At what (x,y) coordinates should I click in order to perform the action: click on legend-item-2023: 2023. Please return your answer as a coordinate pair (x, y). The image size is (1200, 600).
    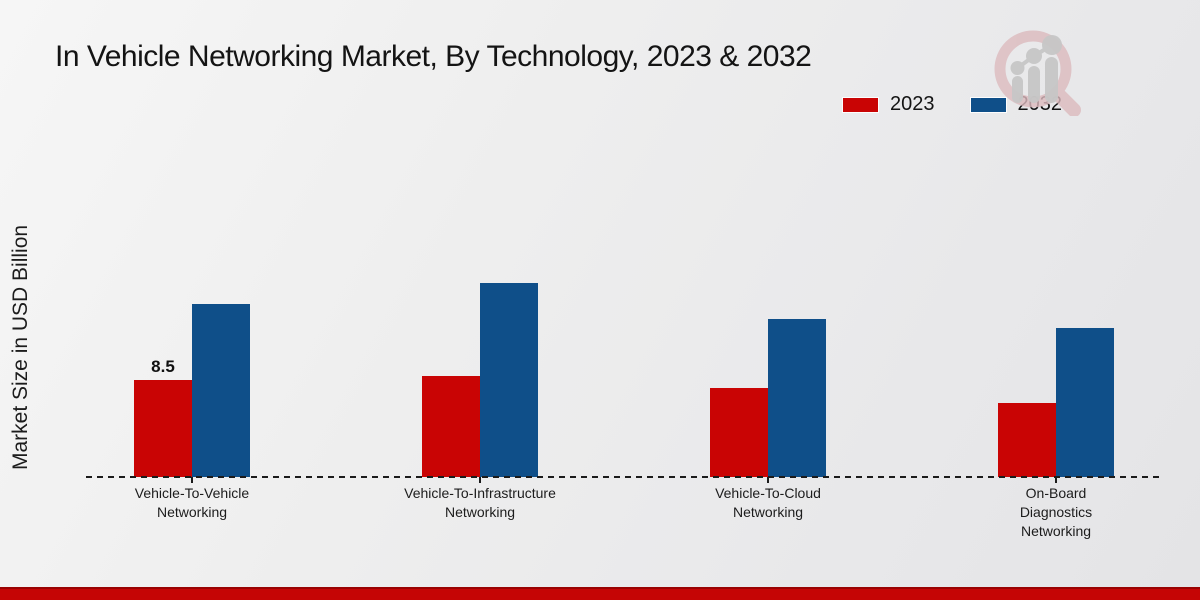
    Looking at the image, I should click on (889, 104).